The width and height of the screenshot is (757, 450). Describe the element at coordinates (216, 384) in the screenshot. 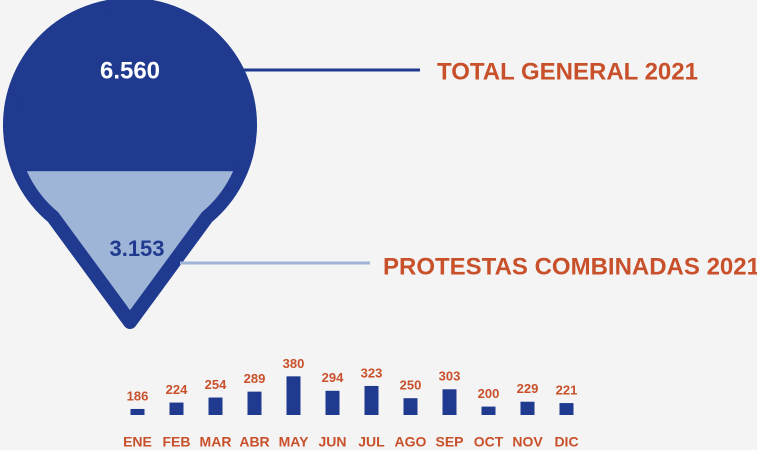

I see `value-label: 254` at that location.